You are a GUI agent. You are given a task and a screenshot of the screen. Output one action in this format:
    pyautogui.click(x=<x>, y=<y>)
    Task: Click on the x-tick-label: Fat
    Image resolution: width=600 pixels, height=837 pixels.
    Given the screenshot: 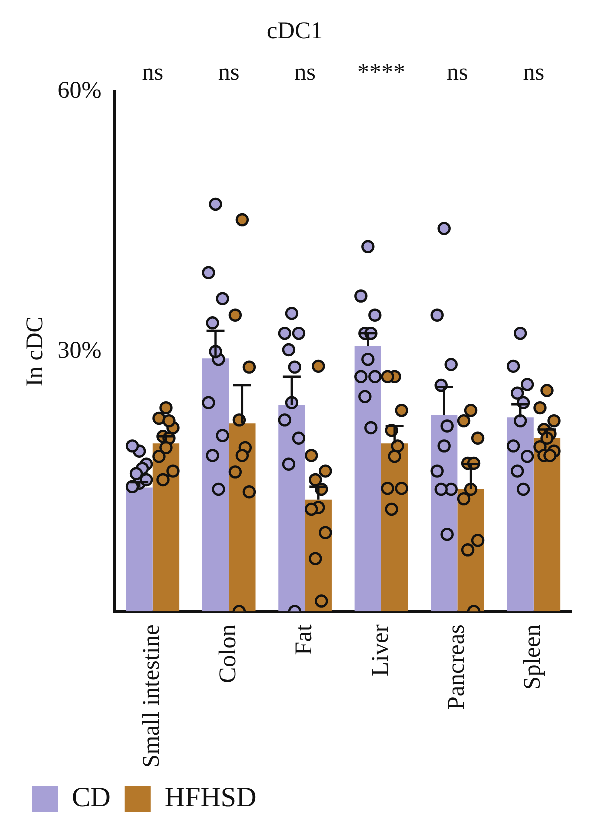 What is the action you would take?
    pyautogui.click(x=305, y=640)
    